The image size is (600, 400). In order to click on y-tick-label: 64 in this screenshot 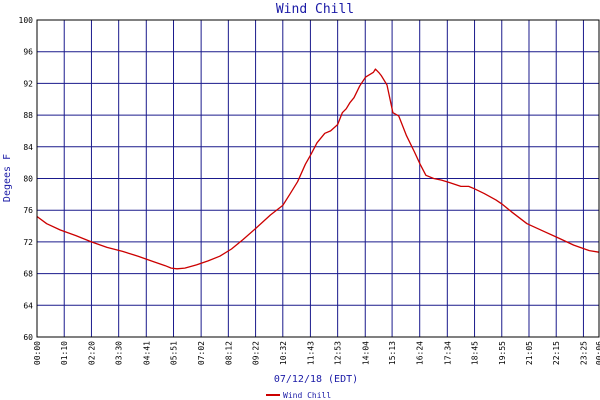, I will do `click(28, 305)`.